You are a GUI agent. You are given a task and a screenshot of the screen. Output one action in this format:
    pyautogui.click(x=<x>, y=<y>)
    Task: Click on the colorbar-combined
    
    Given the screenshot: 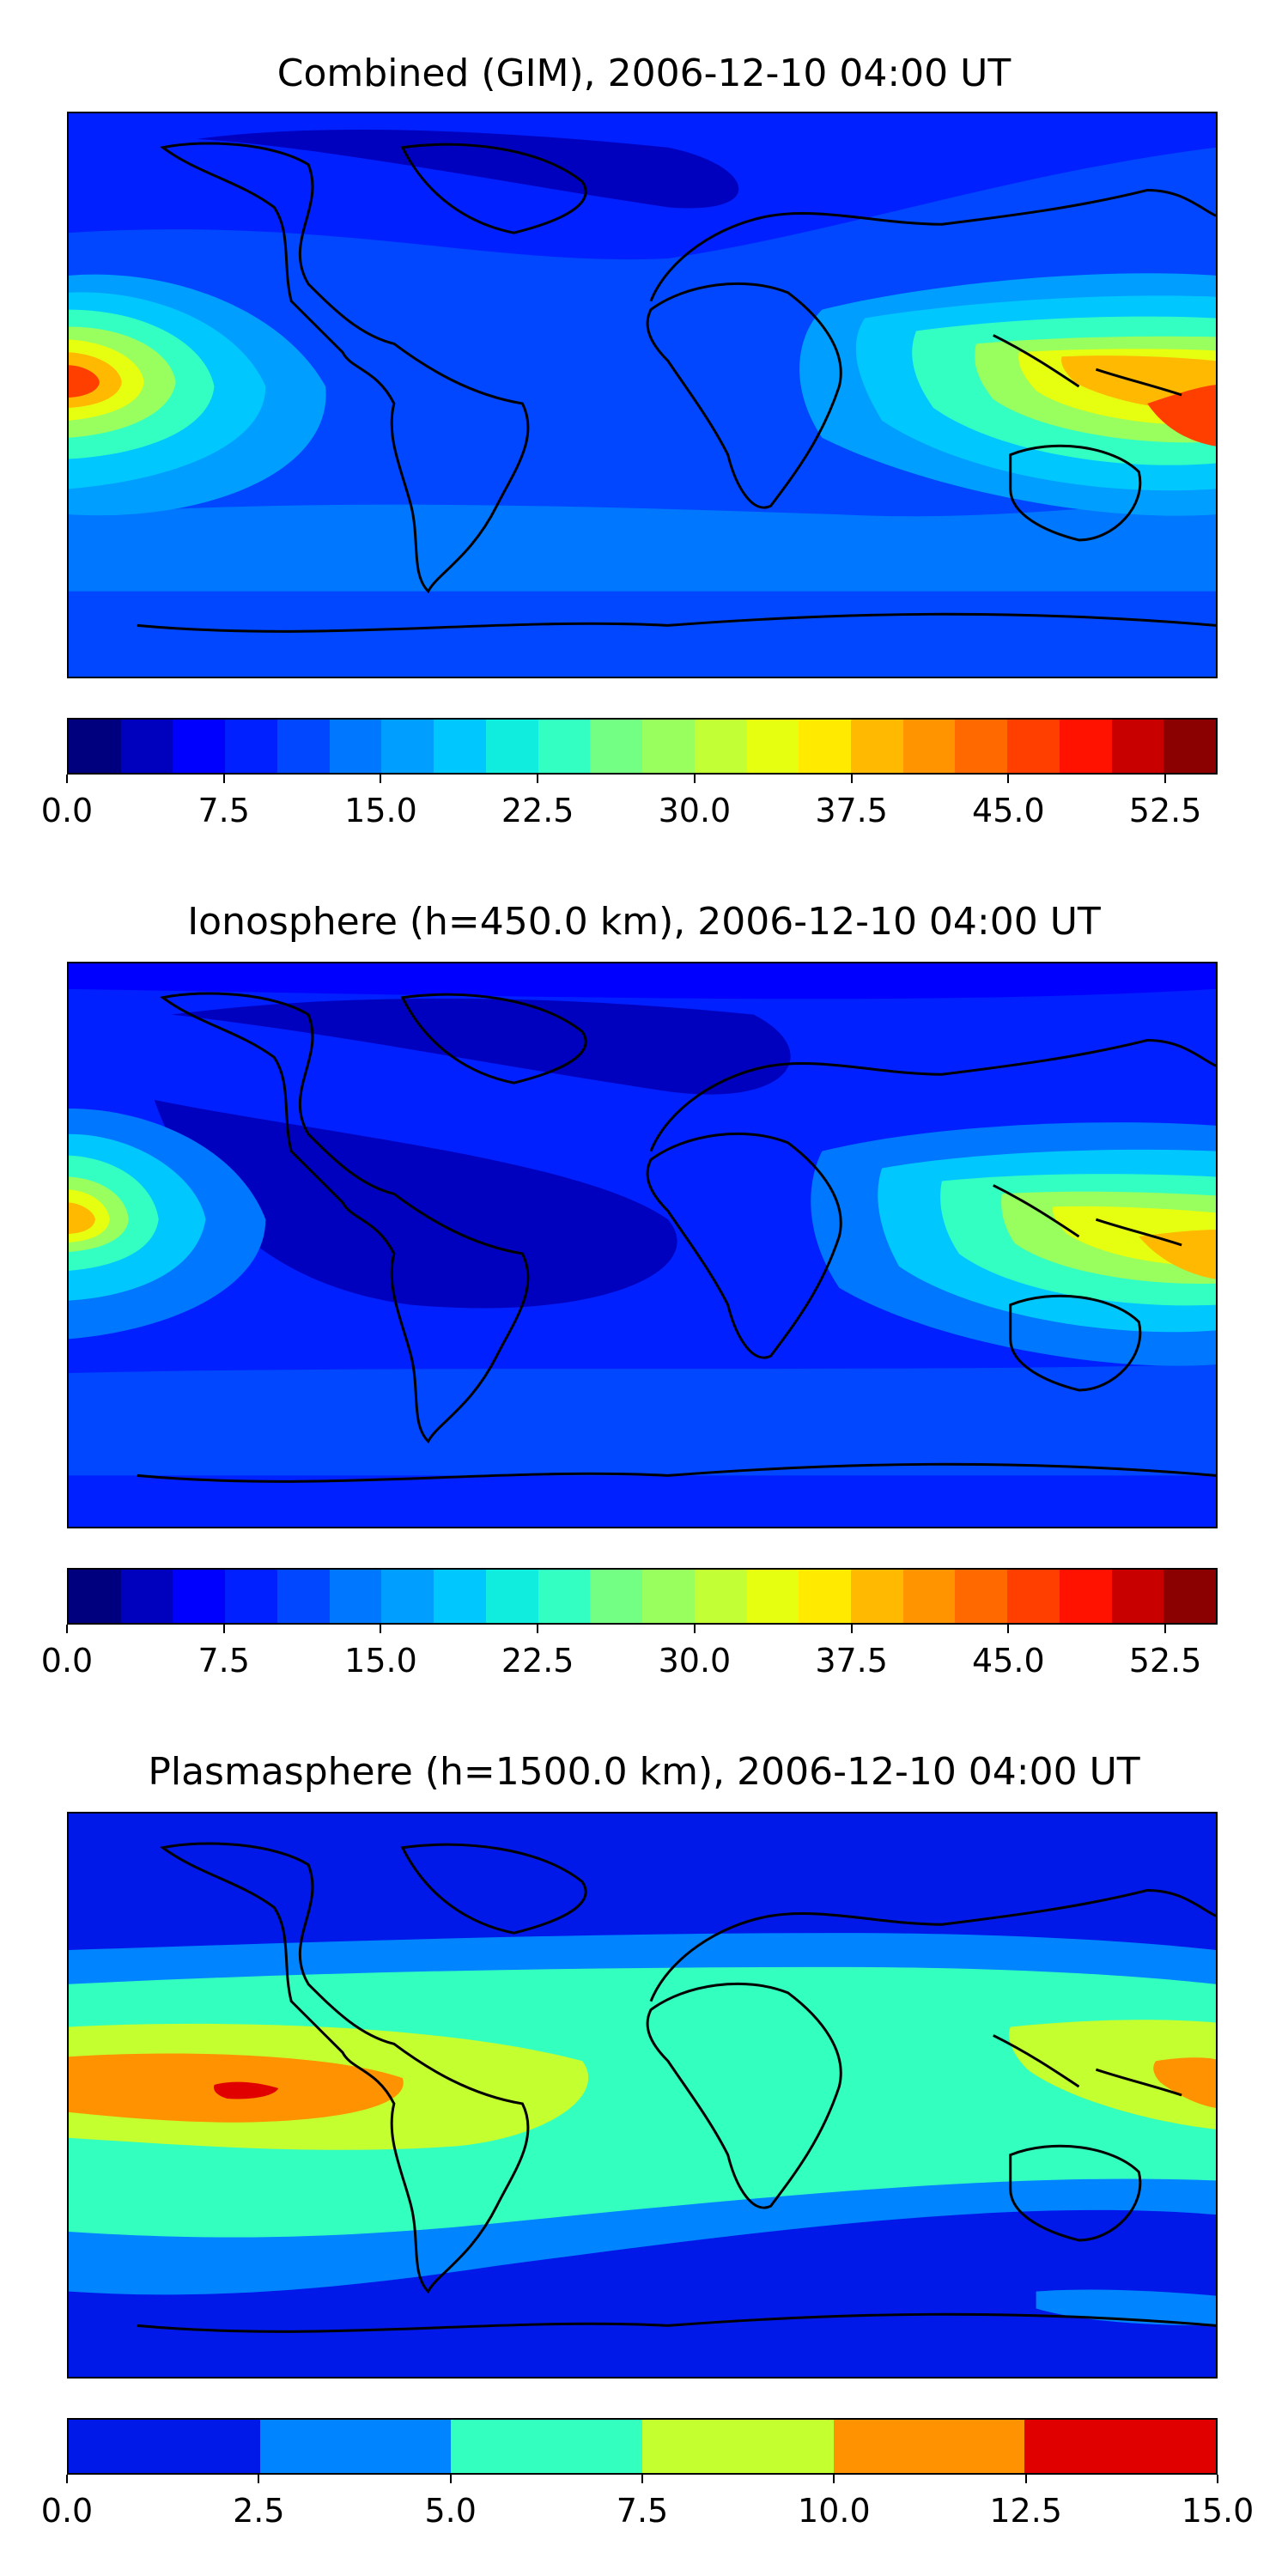 What is the action you would take?
    pyautogui.click(x=642, y=746)
    